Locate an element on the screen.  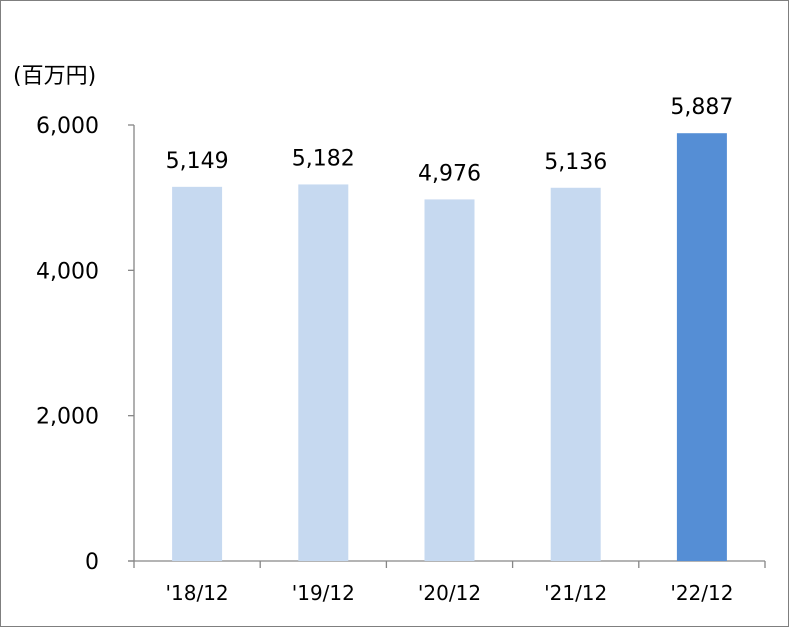
data-label: 5,136 is located at coordinates (575, 162).